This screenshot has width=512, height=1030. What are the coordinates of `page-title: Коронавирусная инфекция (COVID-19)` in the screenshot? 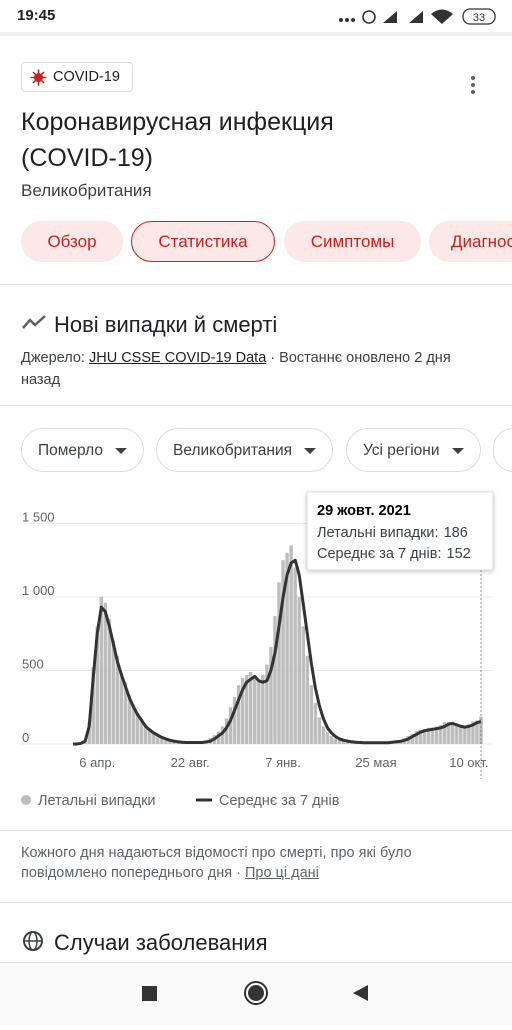 It's located at (177, 140).